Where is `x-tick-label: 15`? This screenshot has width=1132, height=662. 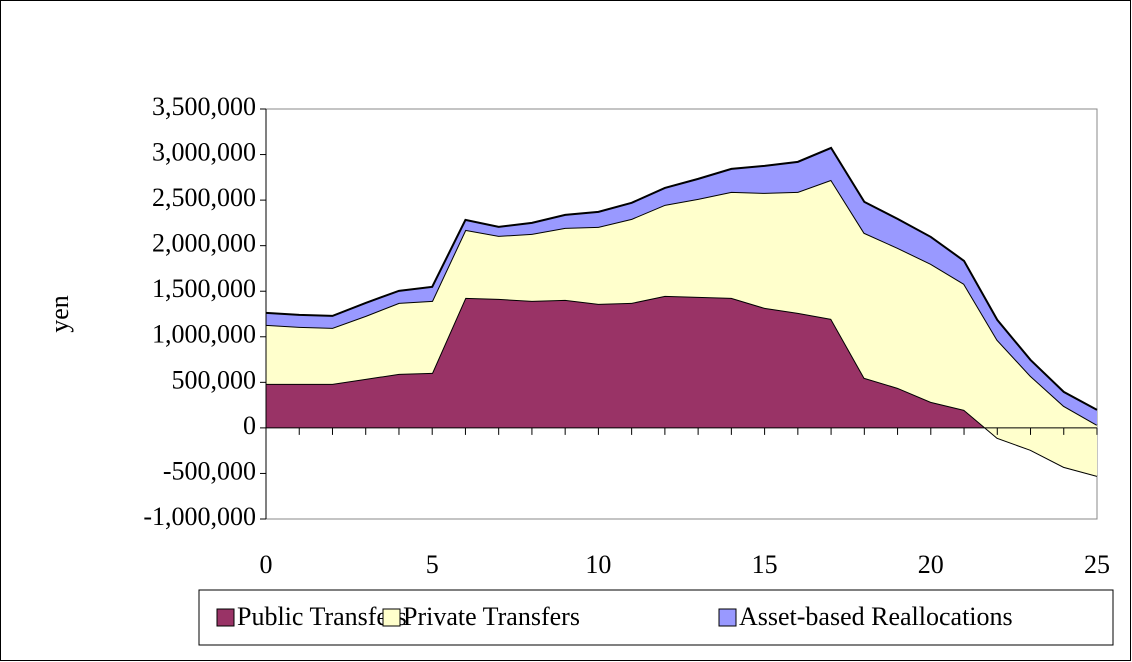
x-tick-label: 15 is located at coordinates (765, 564).